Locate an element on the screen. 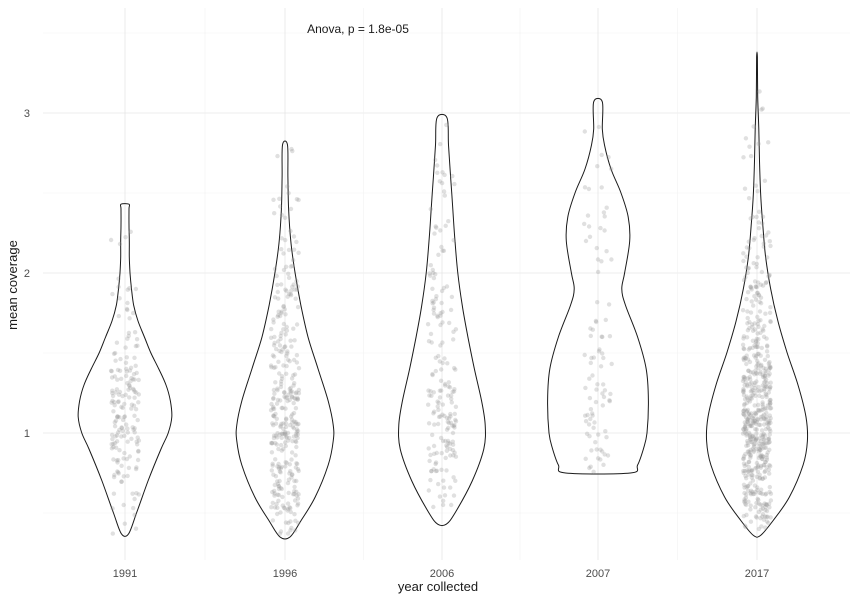 This screenshot has width=857, height=600. x-tick-label: 2017 is located at coordinates (757, 574).